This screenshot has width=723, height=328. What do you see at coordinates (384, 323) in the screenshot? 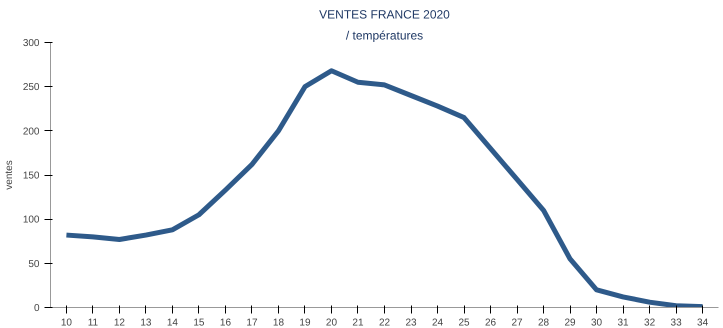
I see `x-tick-label: 22` at bounding box center [384, 323].